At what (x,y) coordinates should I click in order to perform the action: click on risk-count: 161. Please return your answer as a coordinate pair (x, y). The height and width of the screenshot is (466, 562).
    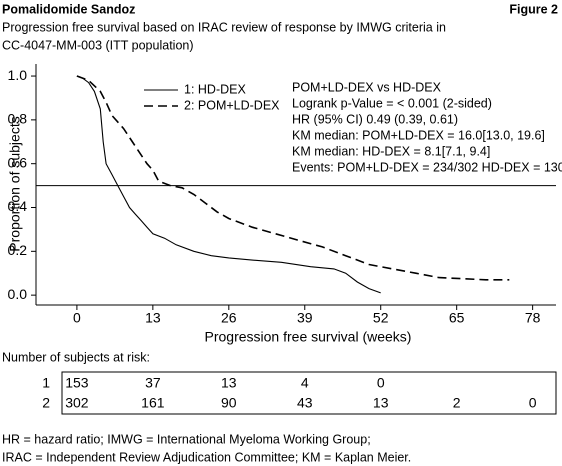
    Looking at the image, I should click on (153, 403).